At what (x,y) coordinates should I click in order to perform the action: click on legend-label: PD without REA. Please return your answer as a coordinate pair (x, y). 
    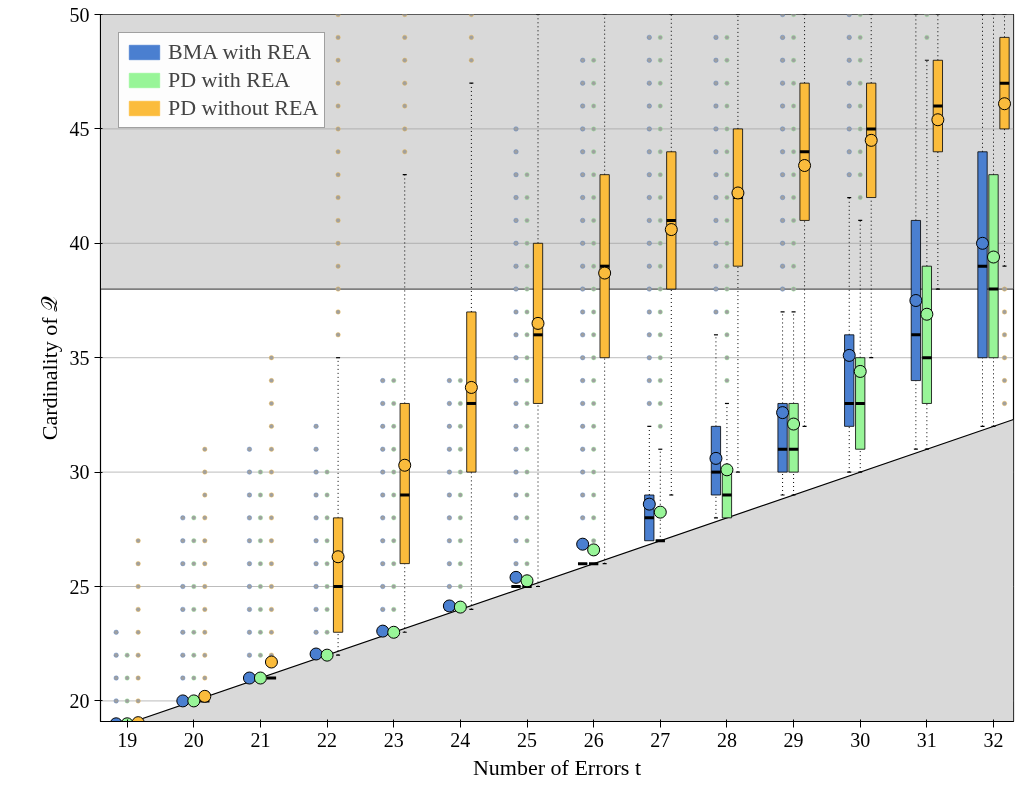
    Looking at the image, I should click on (243, 108).